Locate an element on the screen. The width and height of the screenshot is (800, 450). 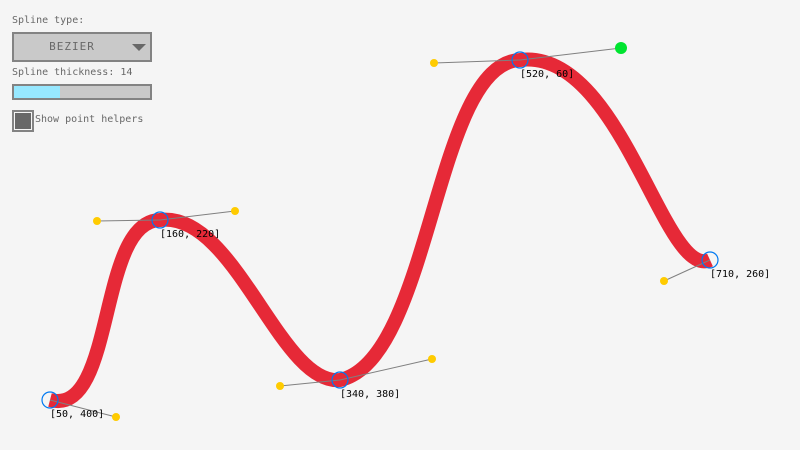
thickness-slider-fill is located at coordinates (37, 92).